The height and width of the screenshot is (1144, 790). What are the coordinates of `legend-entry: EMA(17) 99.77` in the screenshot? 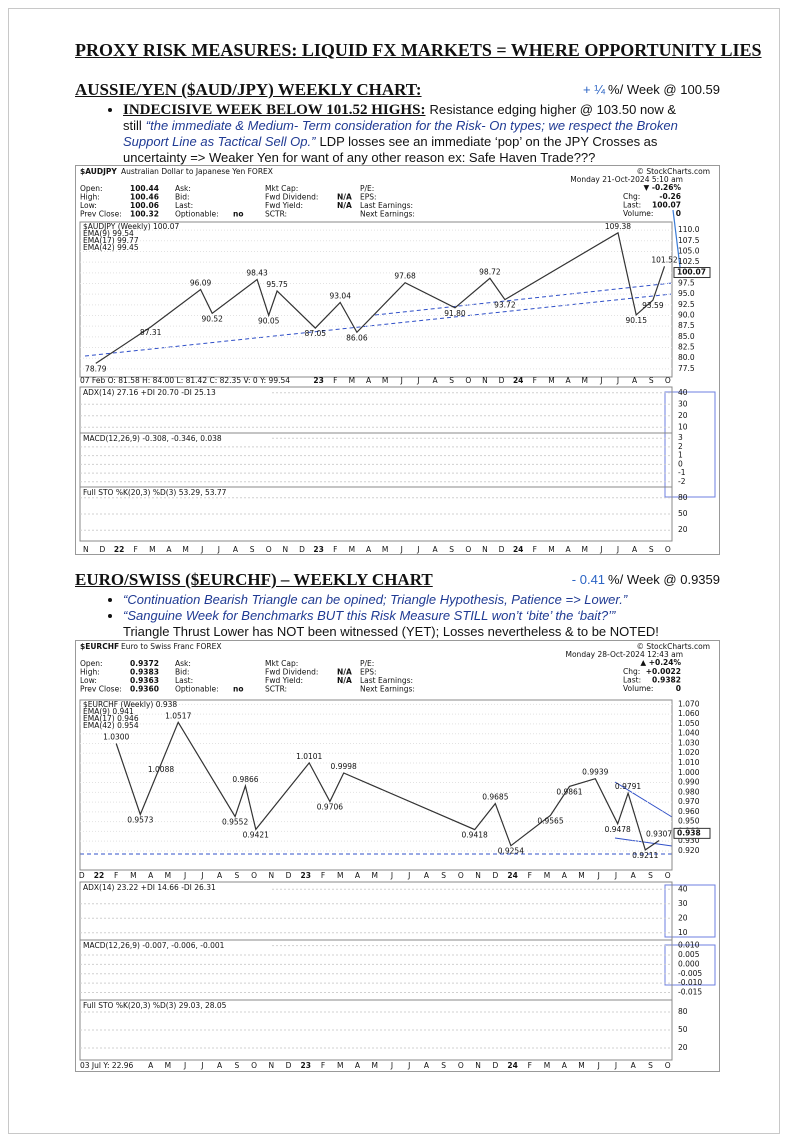 It's located at (111, 240).